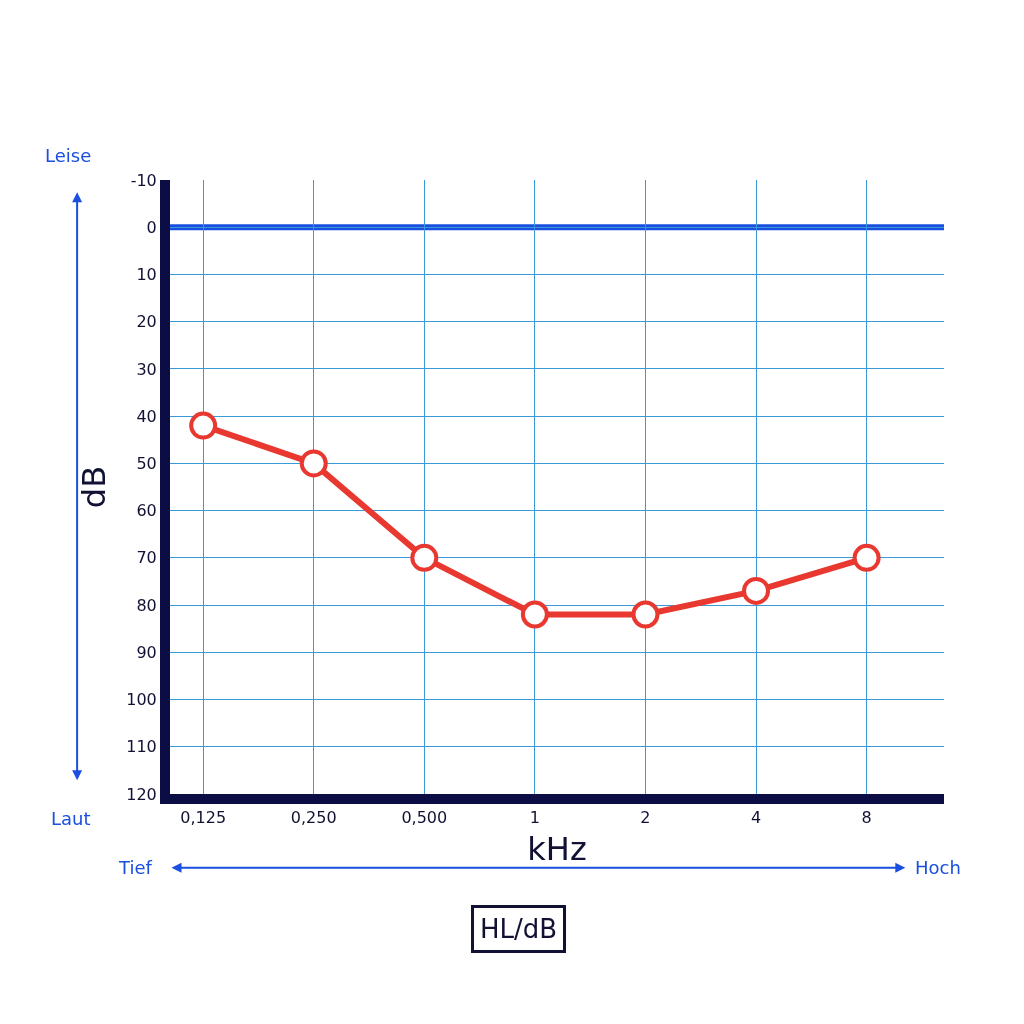 The height and width of the screenshot is (1024, 1024). What do you see at coordinates (146, 322) in the screenshot?
I see `y-tick-label: 20` at bounding box center [146, 322].